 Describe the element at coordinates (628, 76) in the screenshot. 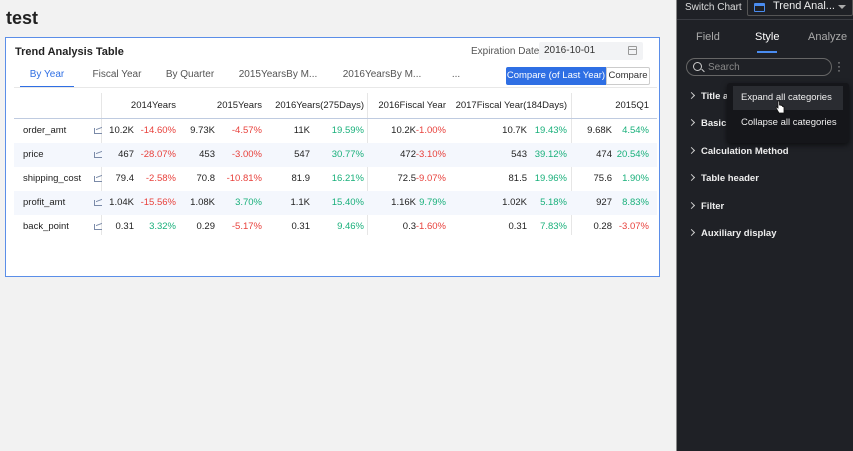

I see `compare-button: Compare` at that location.